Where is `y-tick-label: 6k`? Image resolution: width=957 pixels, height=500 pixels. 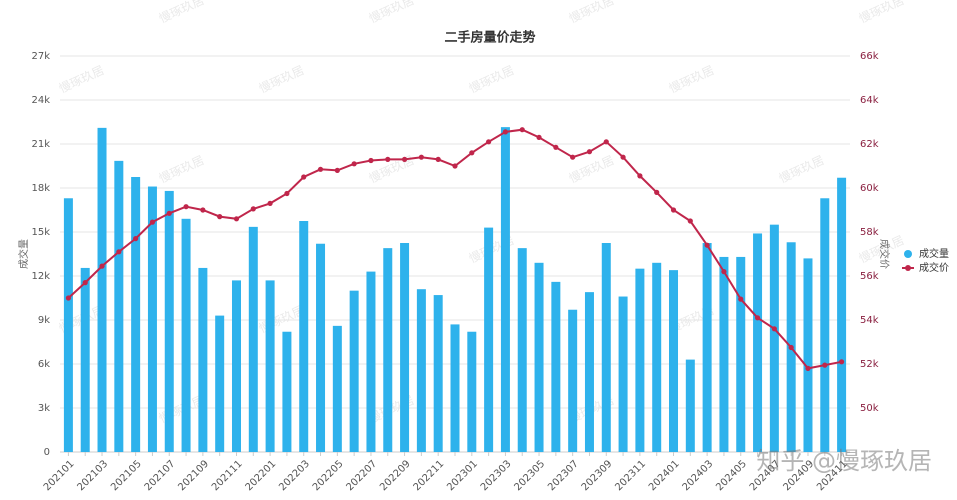 y-tick-label: 6k is located at coordinates (44, 364).